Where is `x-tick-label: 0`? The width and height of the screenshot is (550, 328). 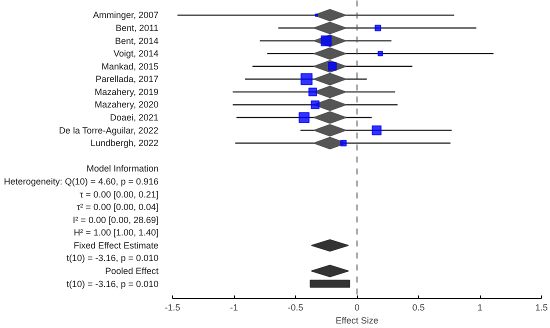 x-tick-label: 0 is located at coordinates (357, 307).